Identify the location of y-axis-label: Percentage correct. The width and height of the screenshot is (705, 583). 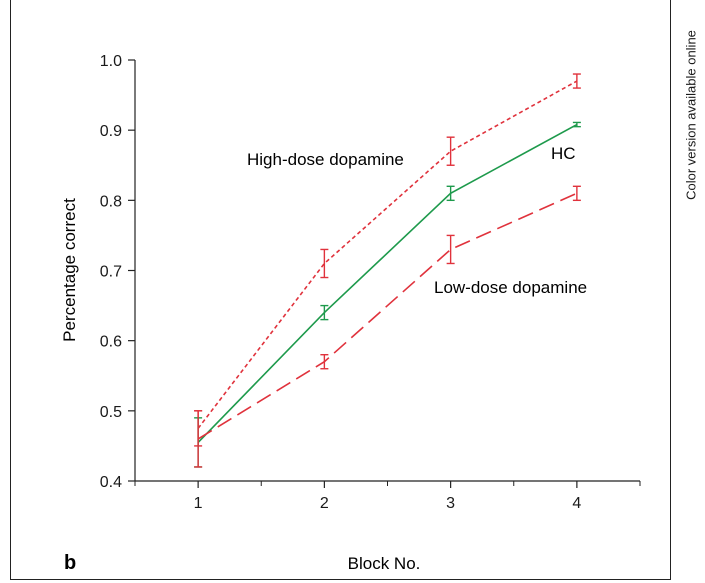
(69, 270).